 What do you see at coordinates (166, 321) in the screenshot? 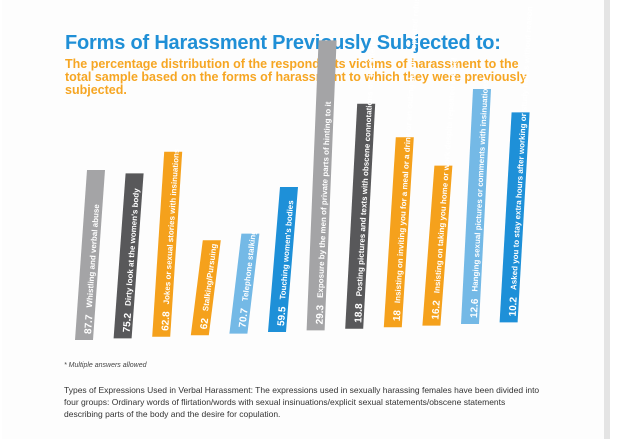
I see `bar-value-label: 62.8` at bounding box center [166, 321].